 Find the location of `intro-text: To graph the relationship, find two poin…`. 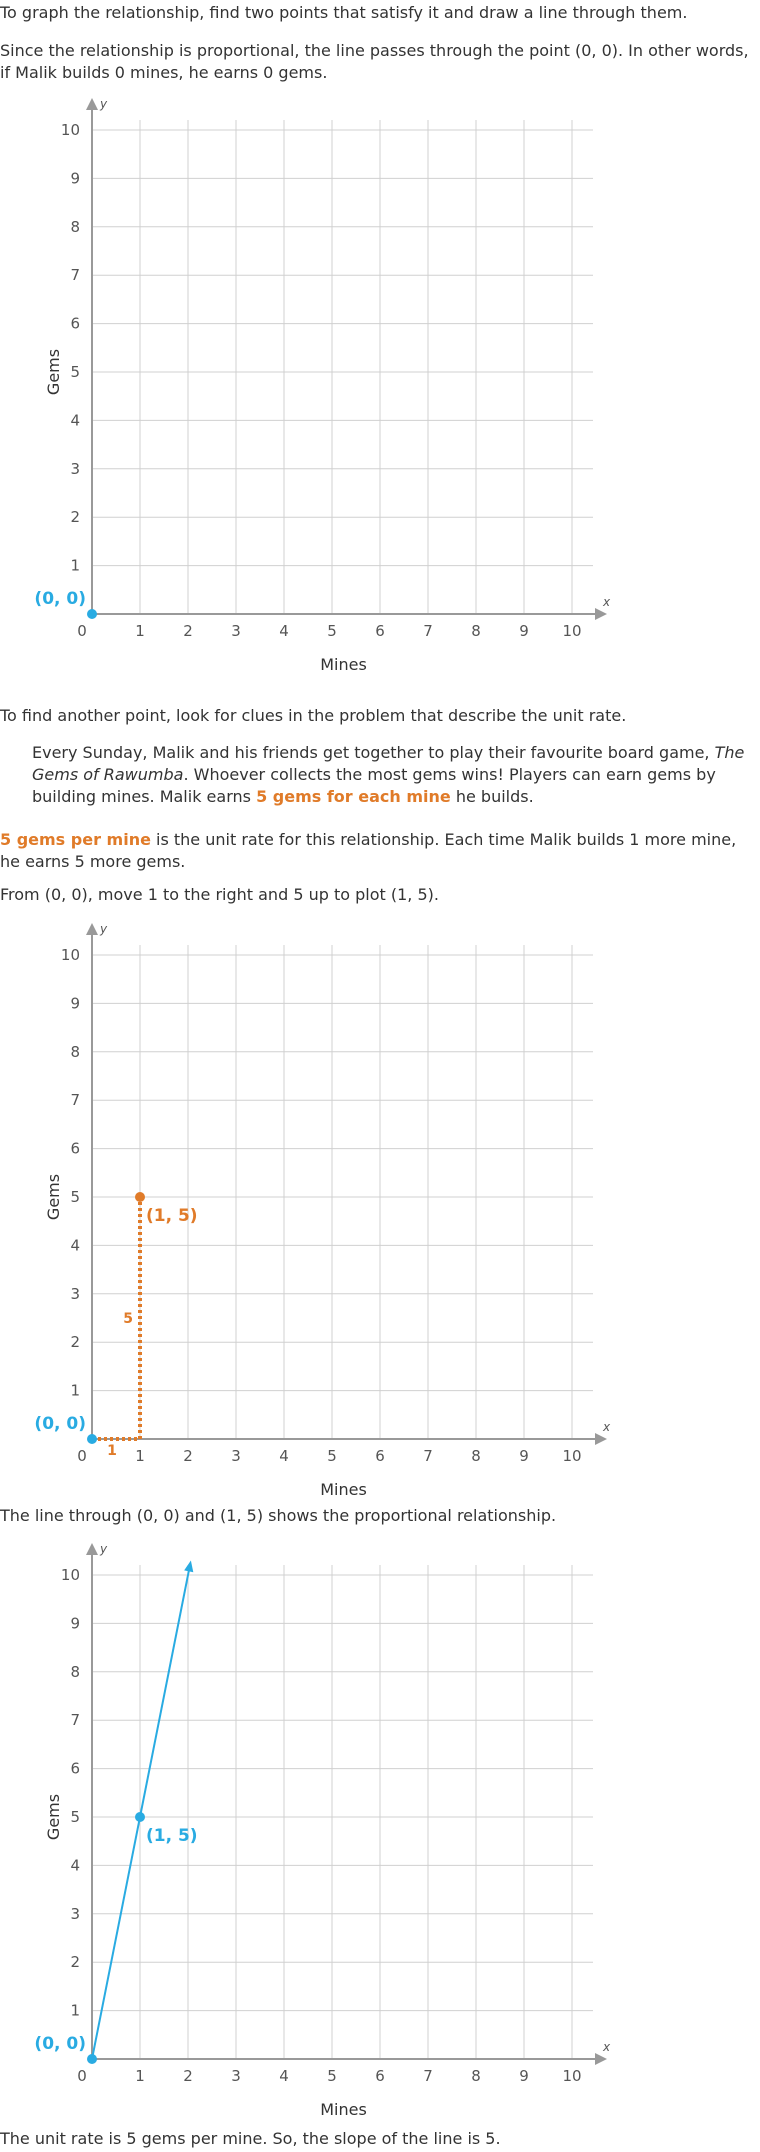

intro-text: To graph the relationship, find two poin… is located at coordinates (344, 12).